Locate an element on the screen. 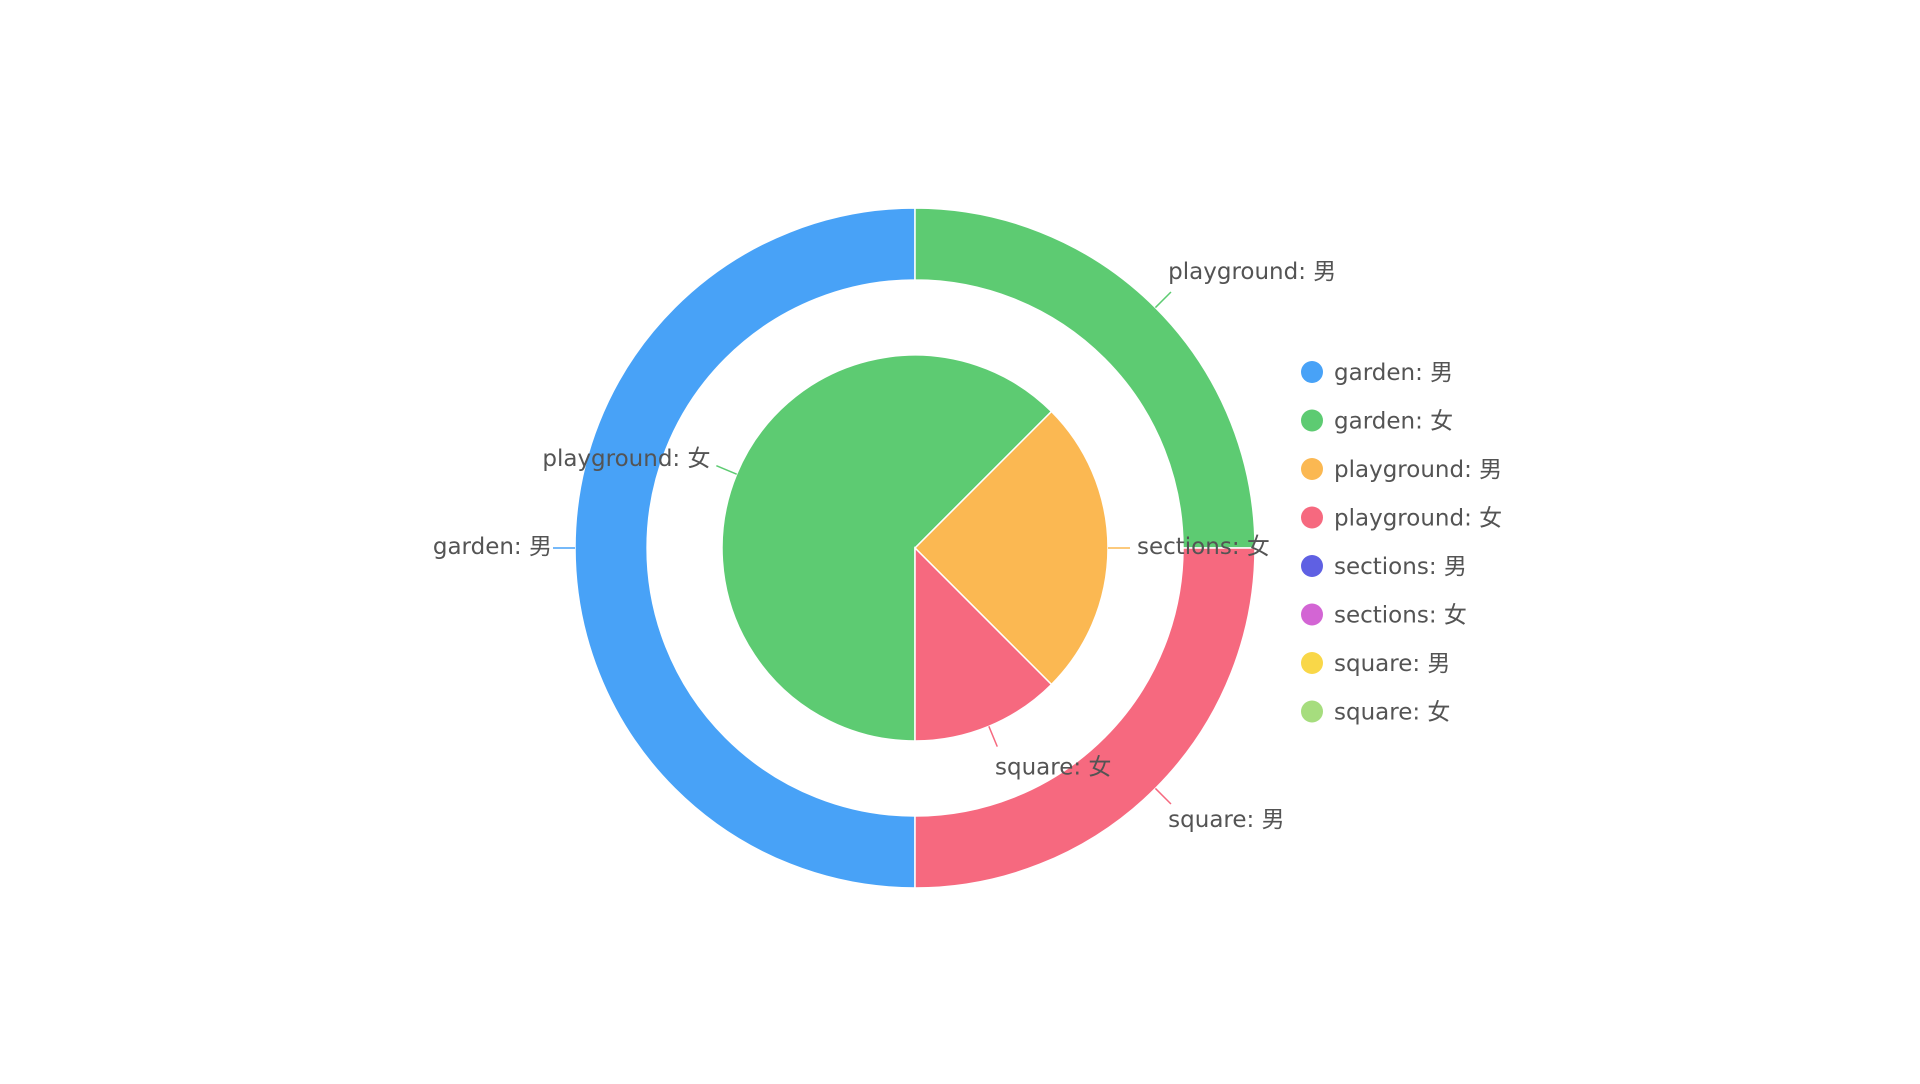 The width and height of the screenshot is (1920, 1084). legend-item-square-male: square: 男 is located at coordinates (1375, 664).